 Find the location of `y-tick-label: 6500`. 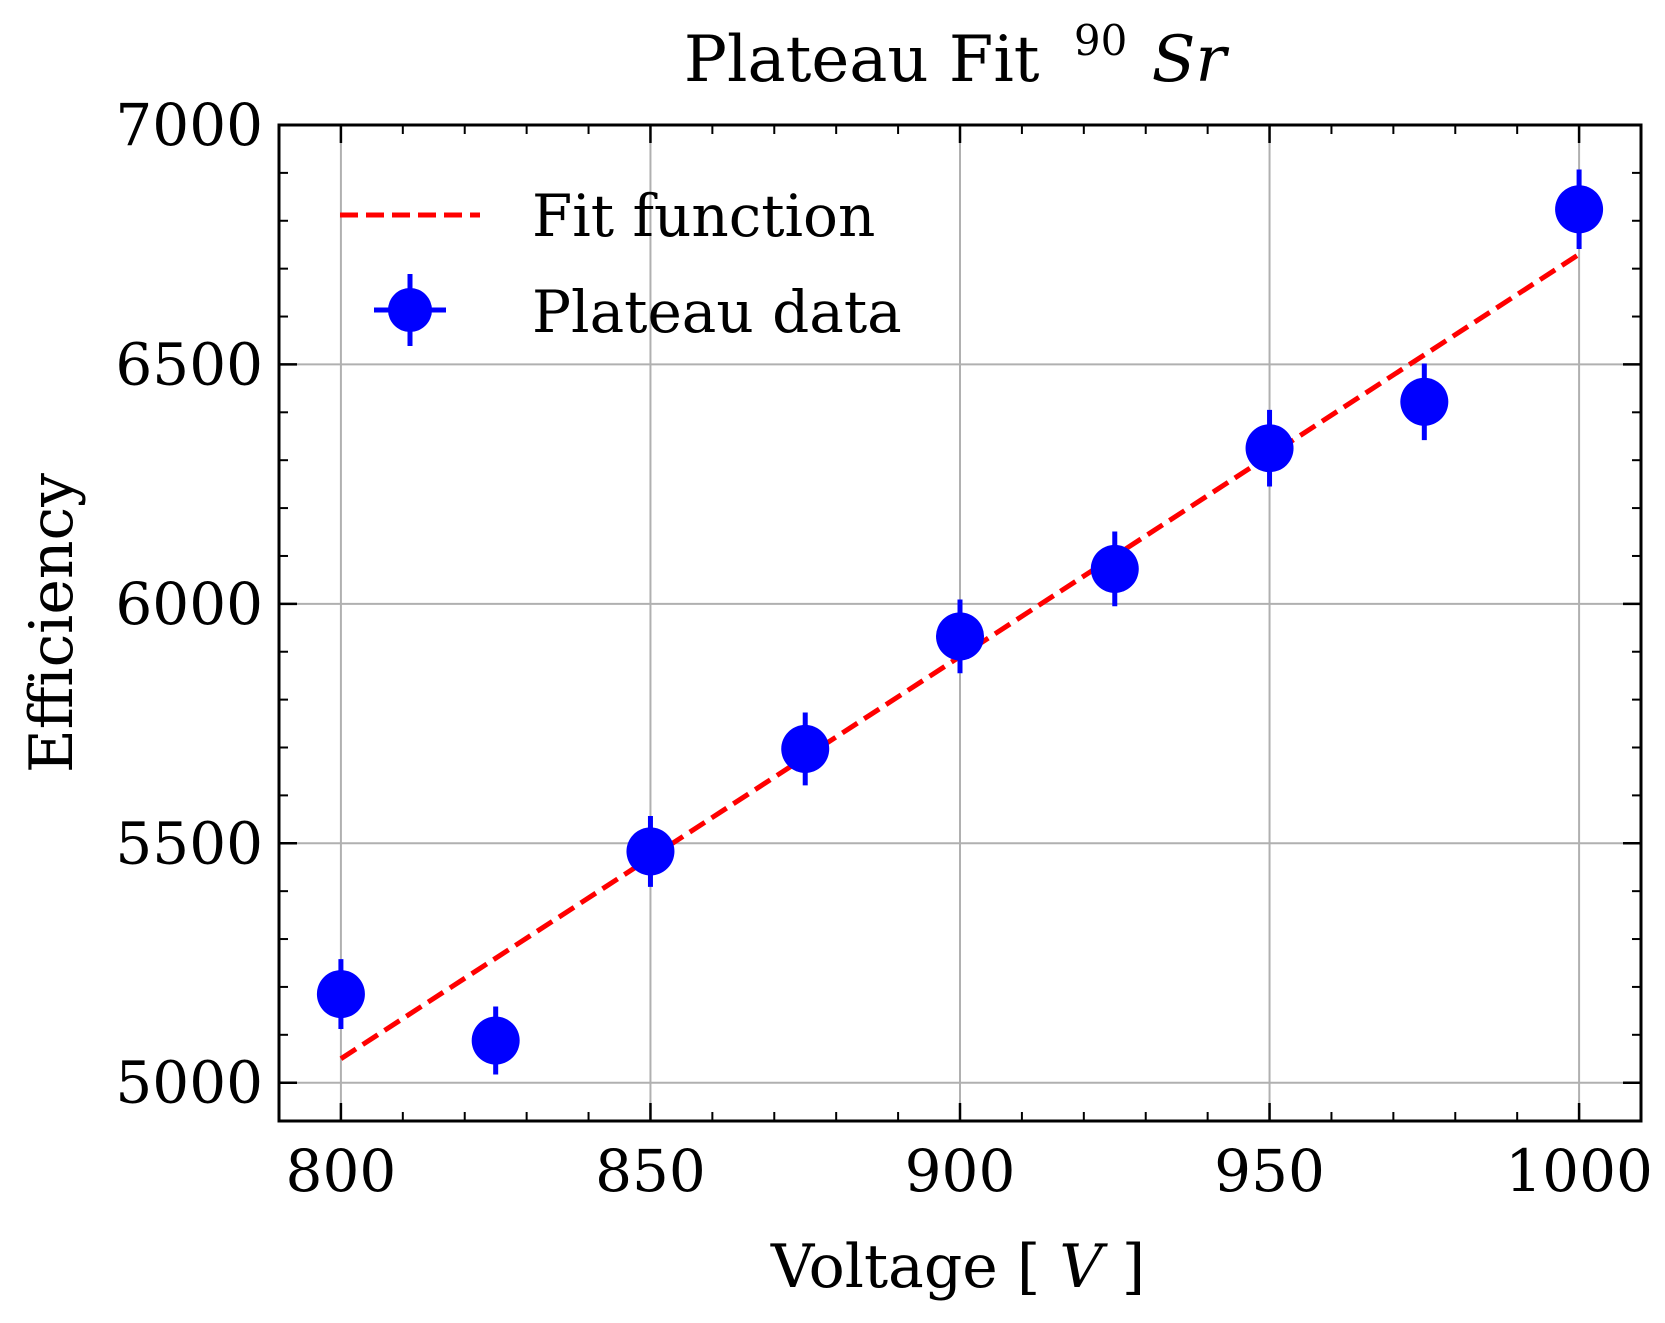

y-tick-label: 6500 is located at coordinates (189, 364).